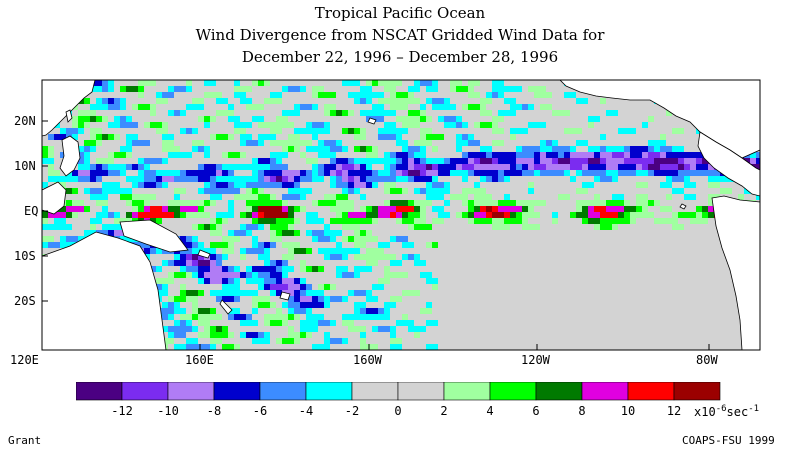 Image resolution: width=800 pixels, height=450 pixels. I want to click on colorbar-swatch, so click(651, 391).